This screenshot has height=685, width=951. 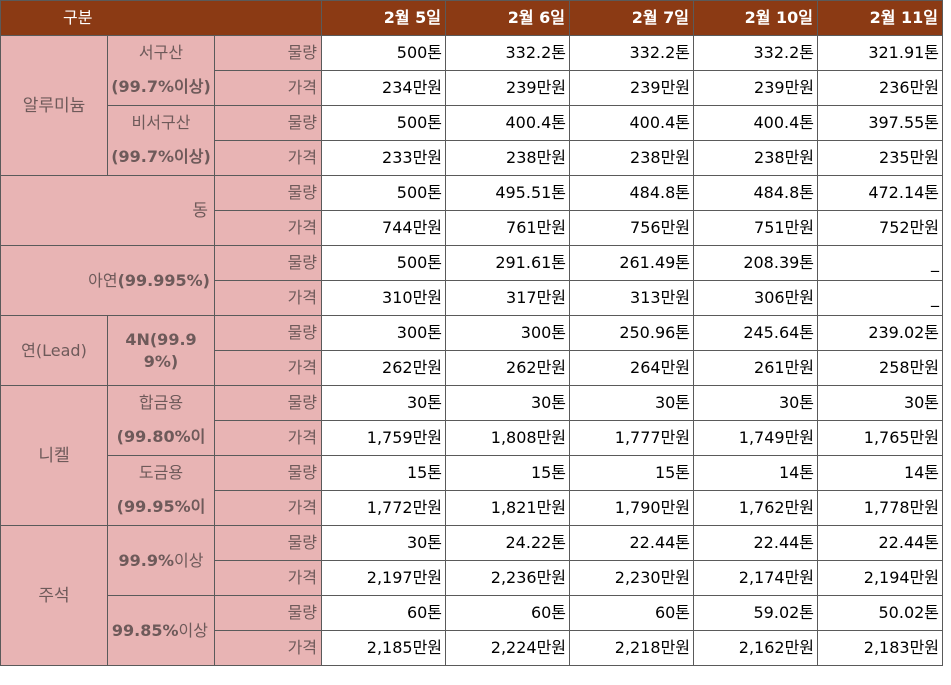 I want to click on metal-tin: 주석, so click(x=54, y=595).